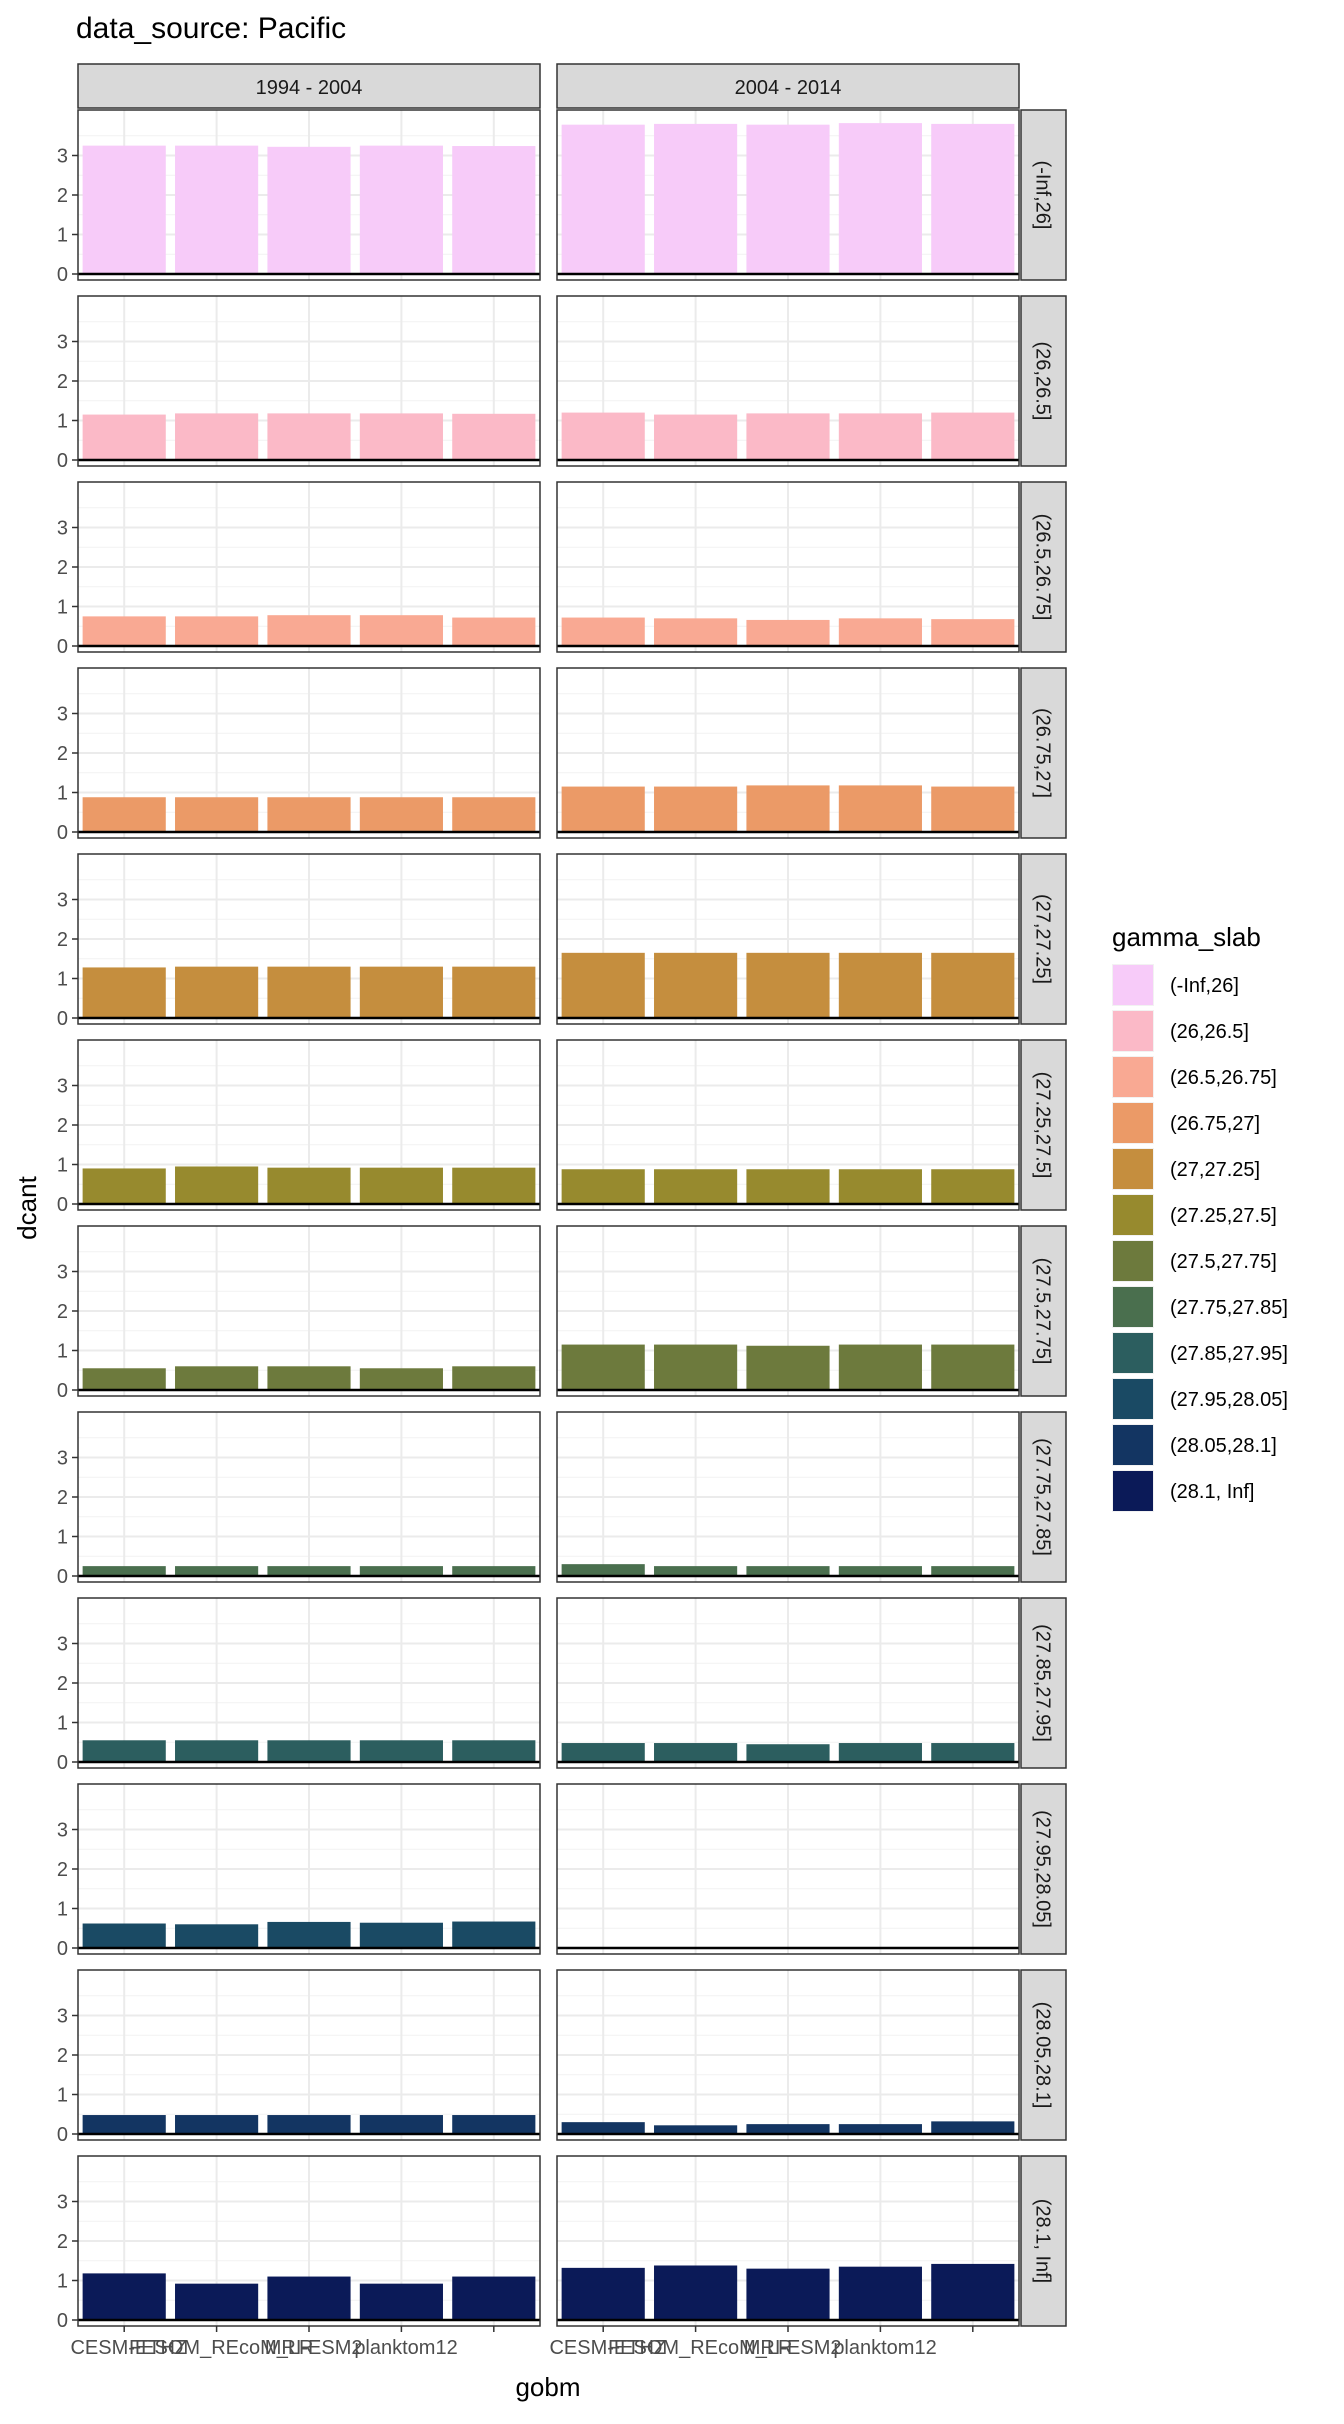 Image resolution: width=1344 pixels, height=2424 pixels. I want to click on row-strip-label: (26,26.5], so click(1043, 381).